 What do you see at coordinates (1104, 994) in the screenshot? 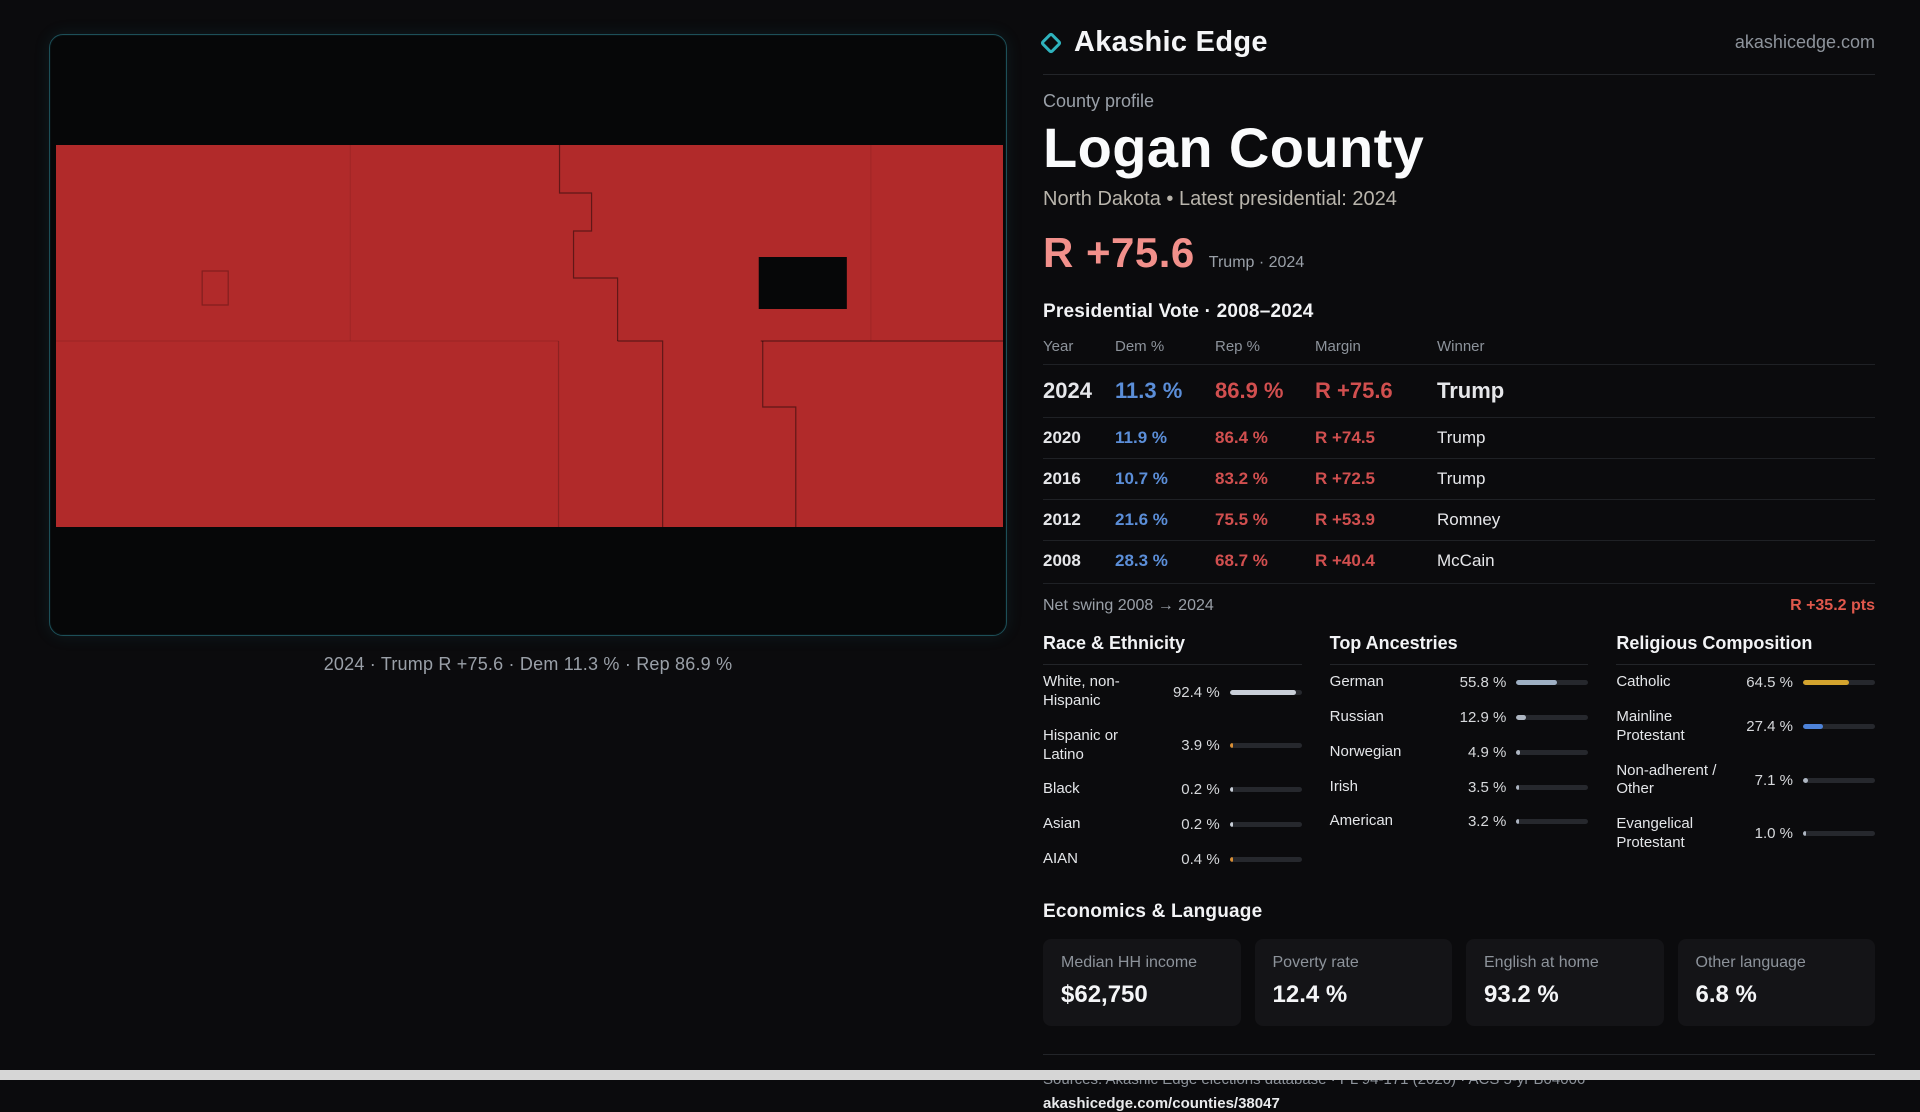
I see `econ-stat-value: $62,750` at bounding box center [1104, 994].